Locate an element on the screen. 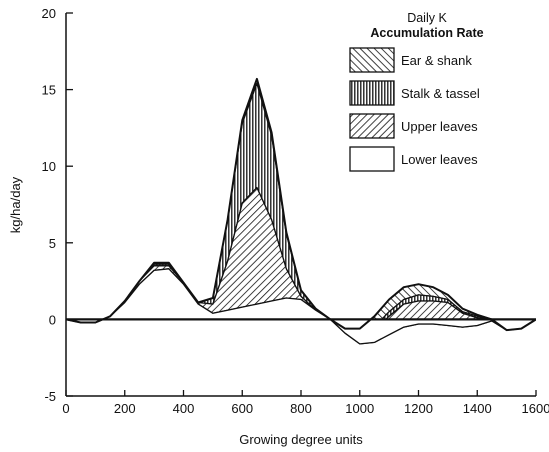  y-tick-label: 15 is located at coordinates (49, 90).